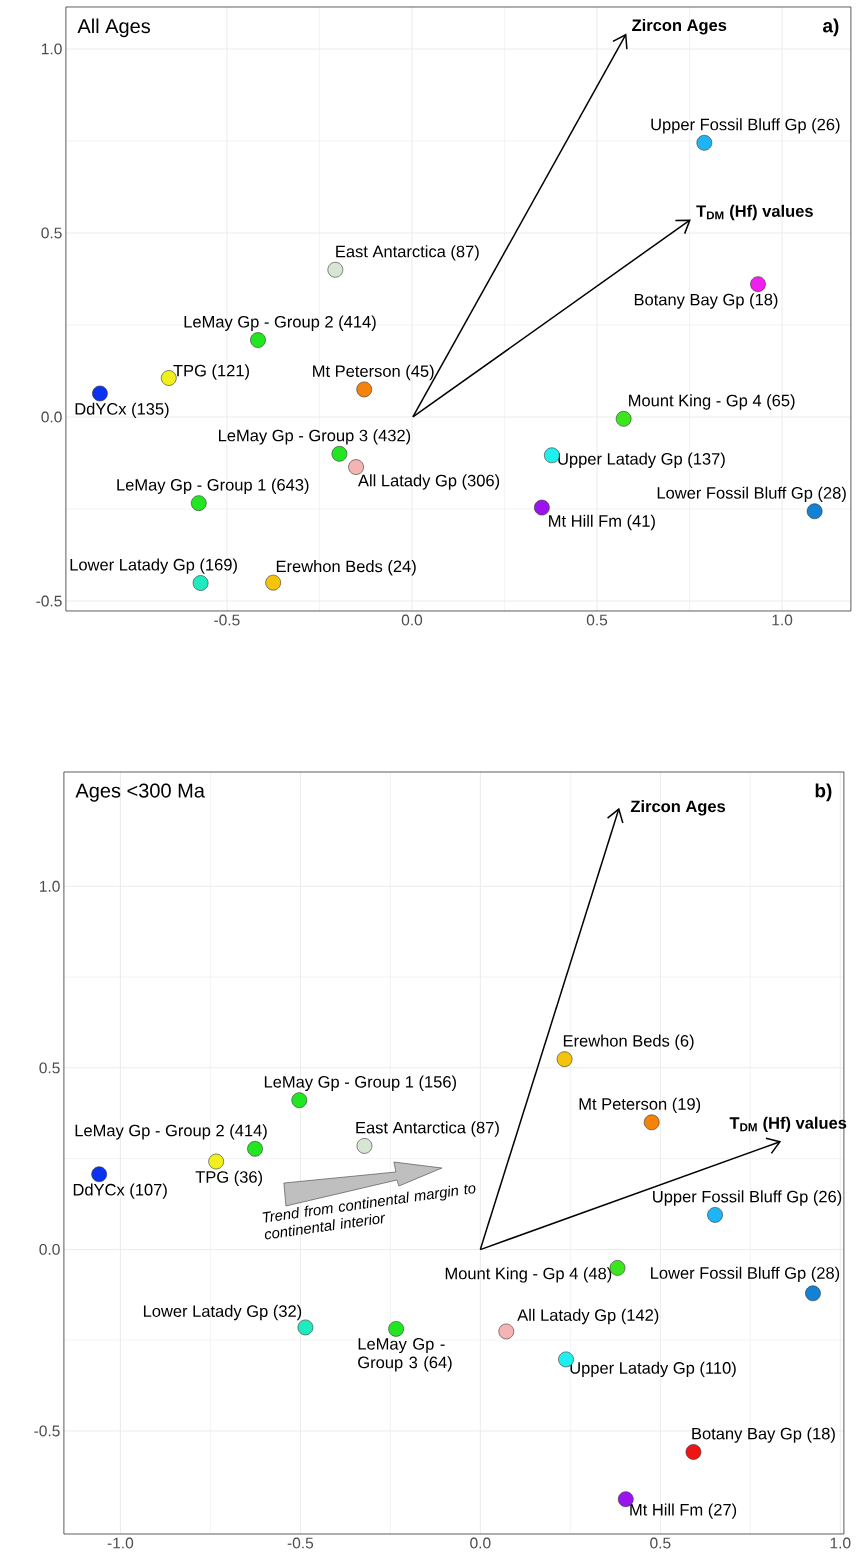  Describe the element at coordinates (122, 410) in the screenshot. I see `series-label: DdYCx (135)` at that location.